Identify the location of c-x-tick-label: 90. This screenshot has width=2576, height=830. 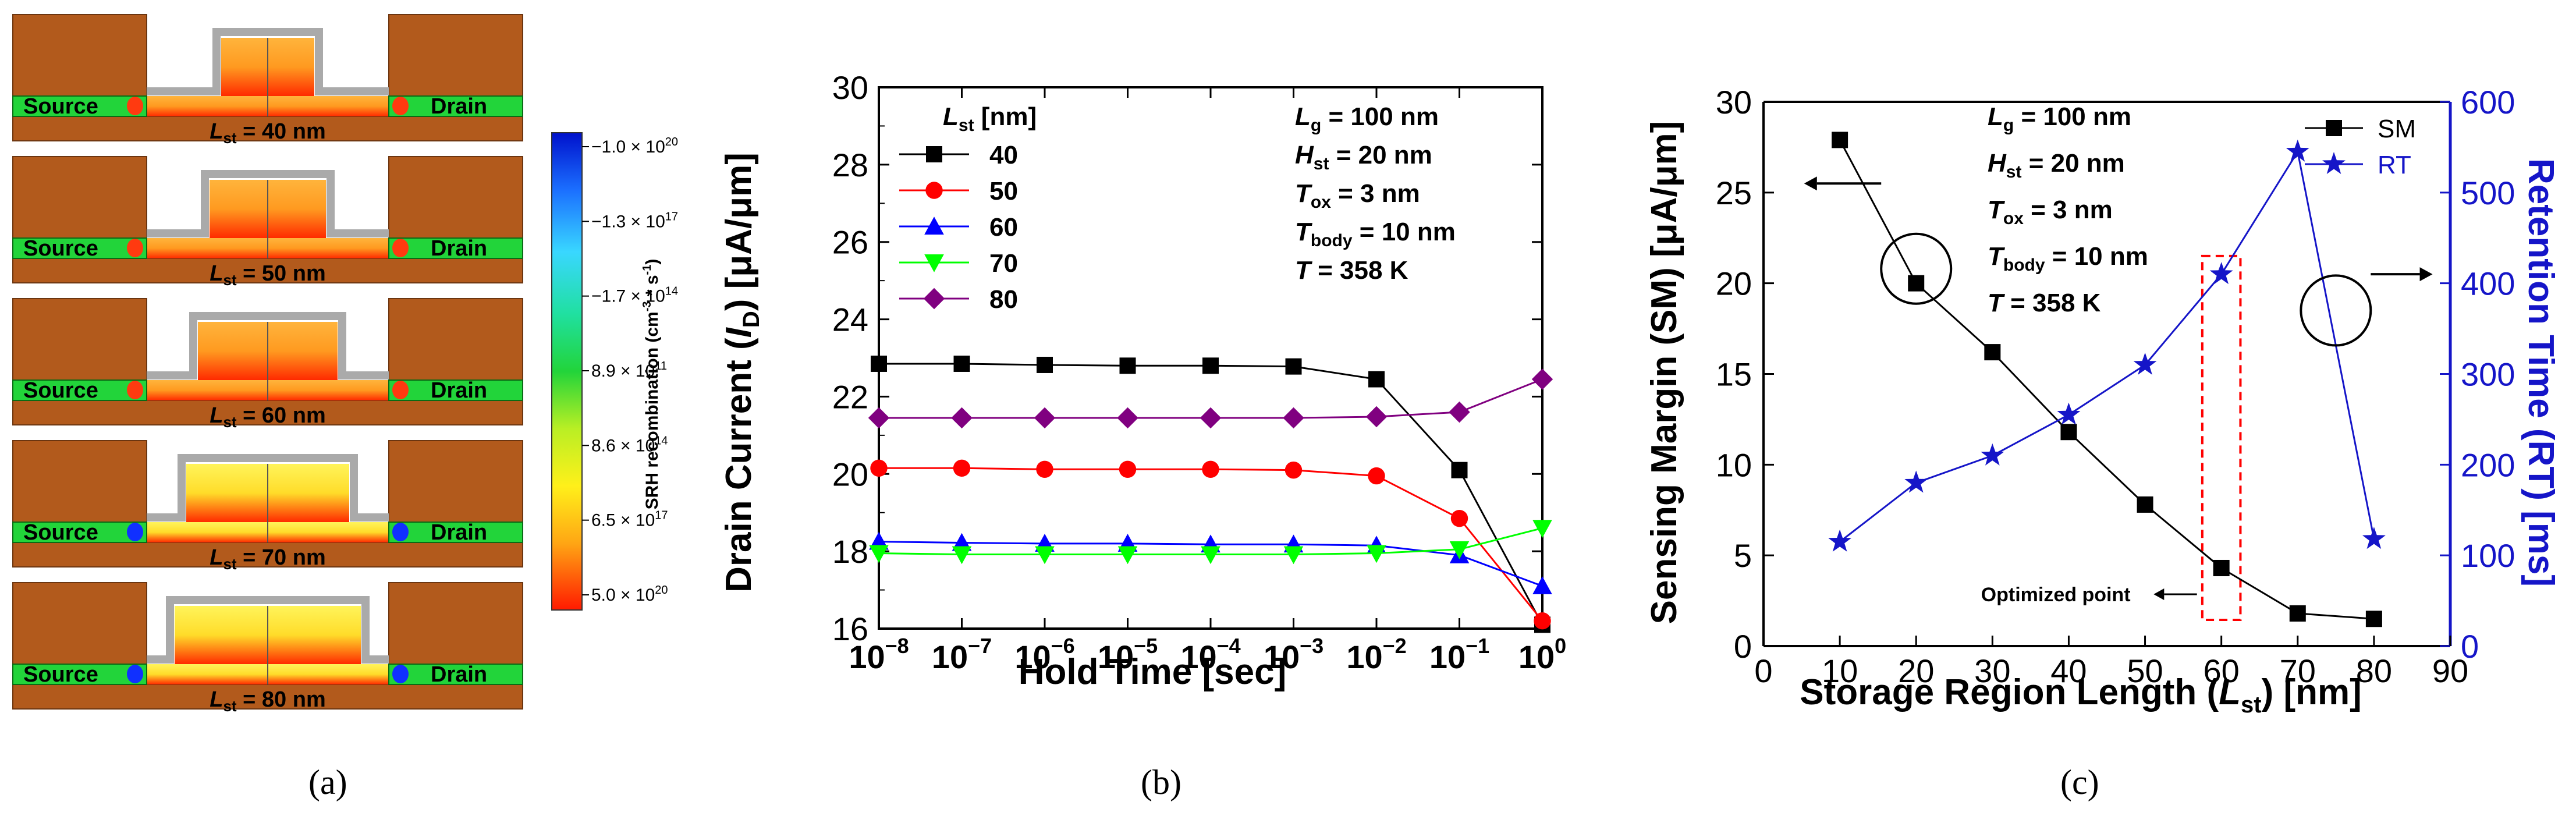
(2450, 670).